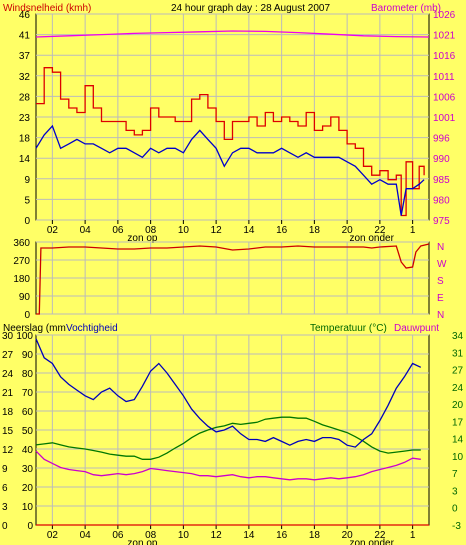  I want to click on compass-label: S, so click(440, 281).